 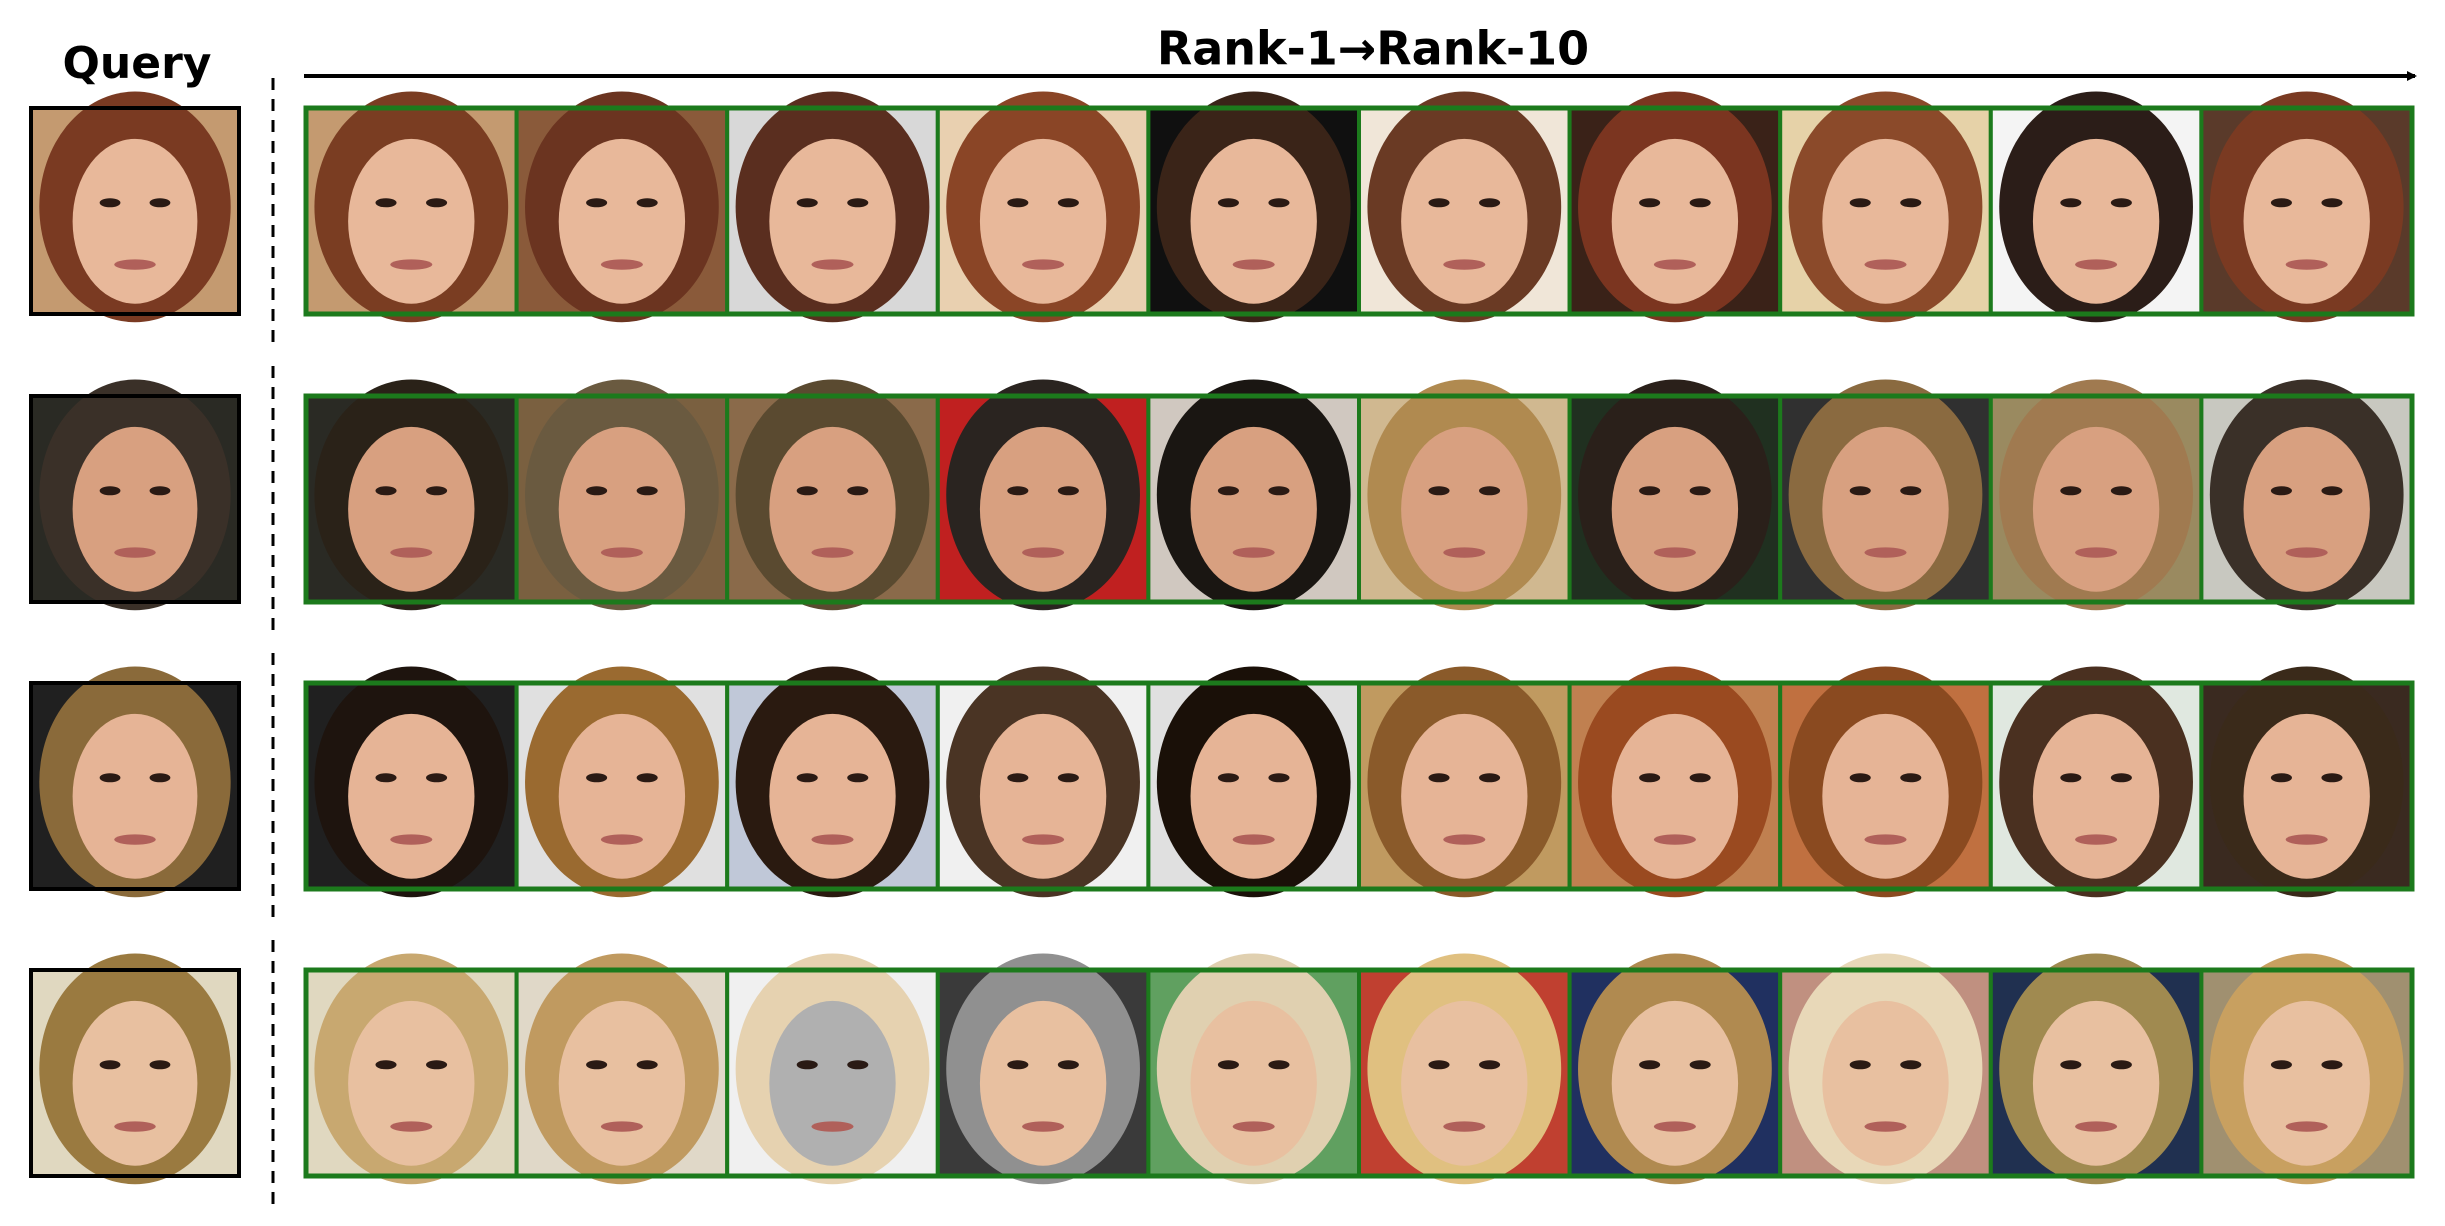 I want to click on match-frame, so click(x=1359, y=211).